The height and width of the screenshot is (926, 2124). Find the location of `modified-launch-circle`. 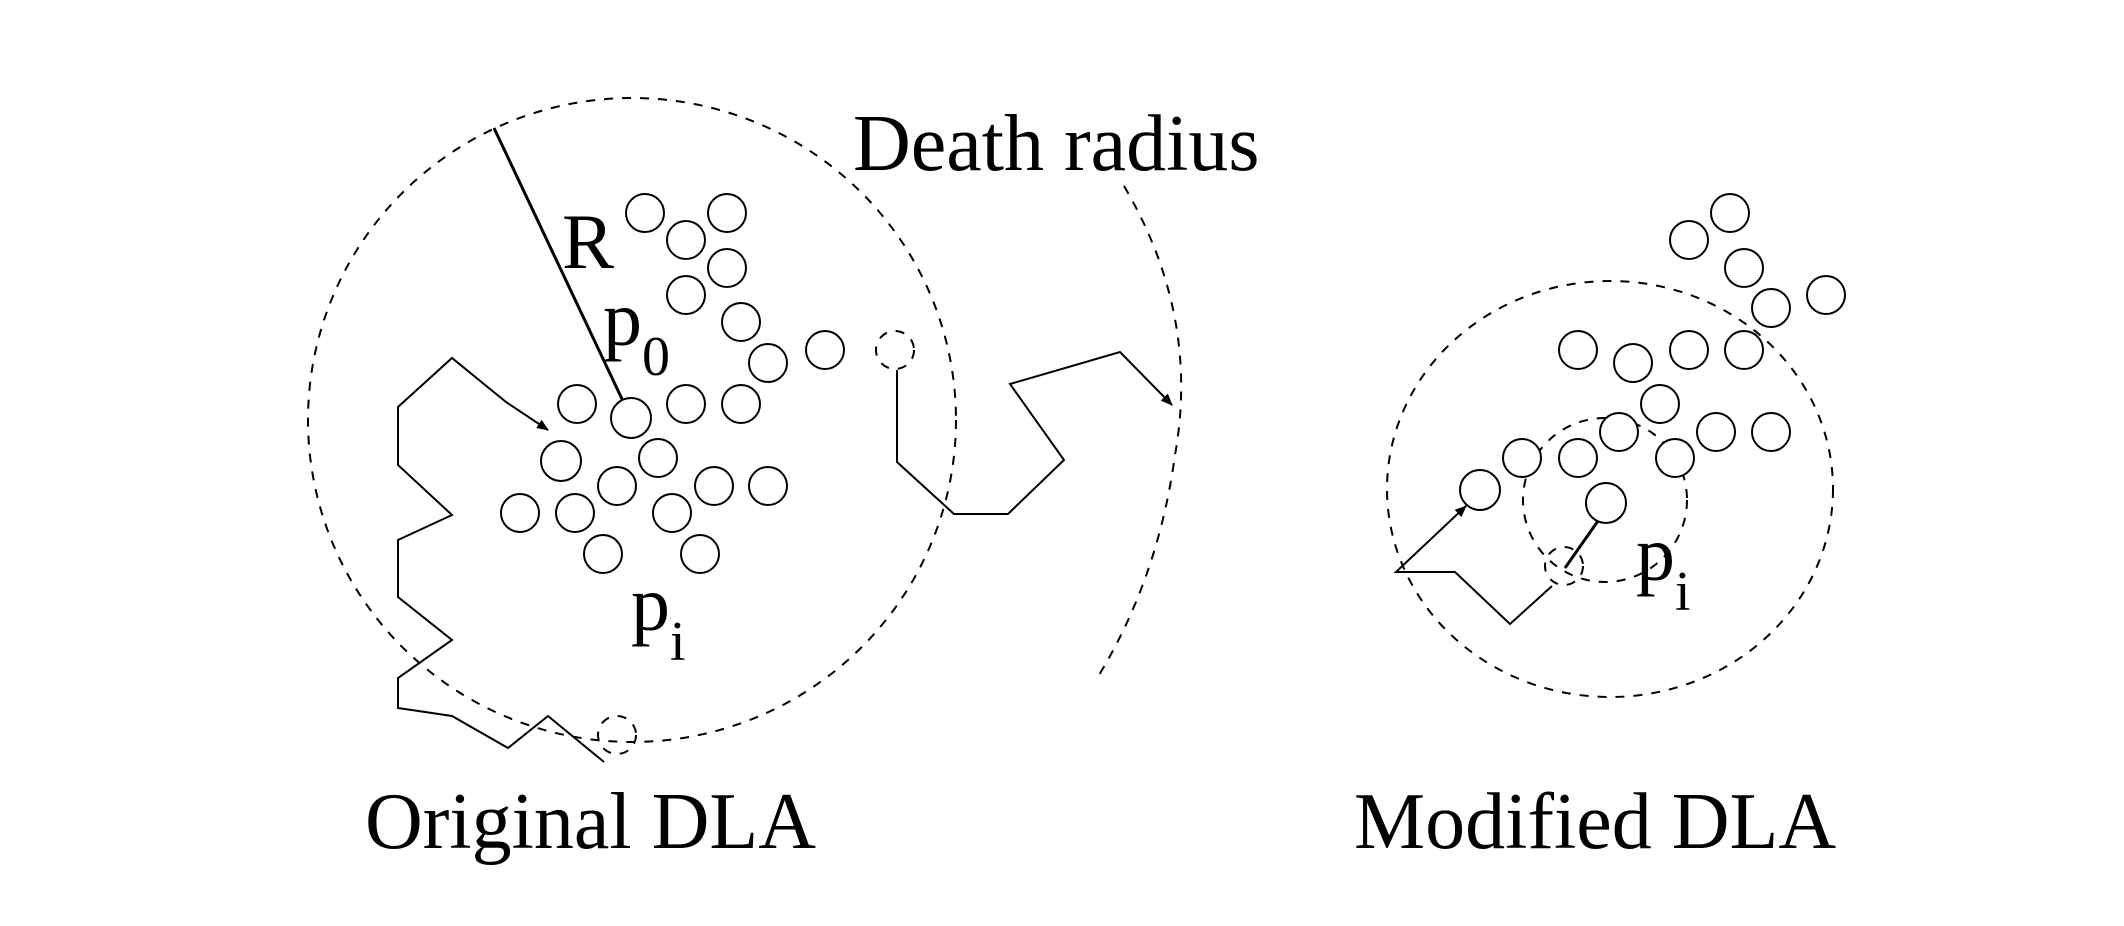

modified-launch-circle is located at coordinates (1610, 489).